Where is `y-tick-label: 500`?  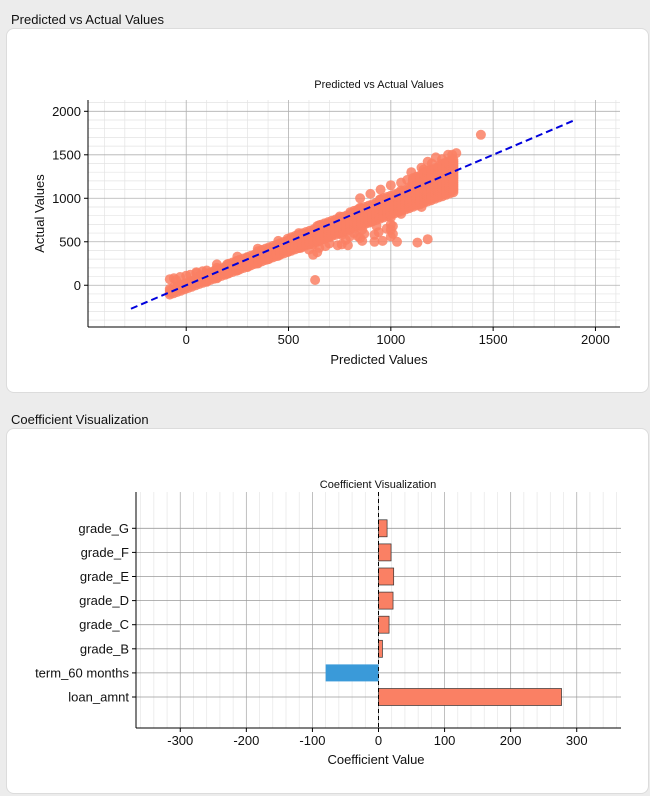 y-tick-label: 500 is located at coordinates (70, 241).